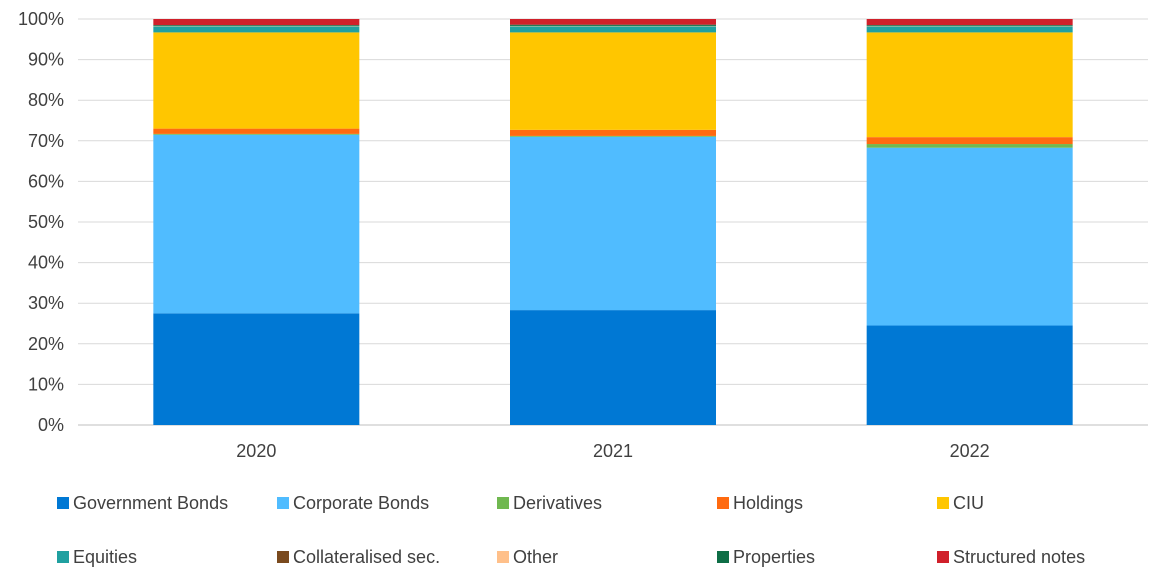 The width and height of the screenshot is (1158, 582). Describe the element at coordinates (41, 19) in the screenshot. I see `y-tick-label: 100%` at that location.